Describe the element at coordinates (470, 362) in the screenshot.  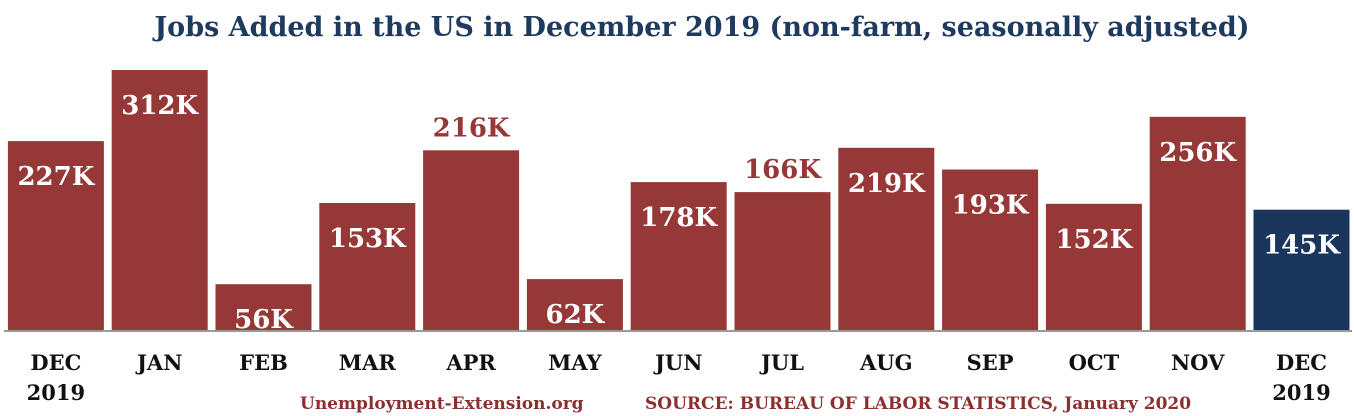
I see `x-tick-label-4: APR` at that location.